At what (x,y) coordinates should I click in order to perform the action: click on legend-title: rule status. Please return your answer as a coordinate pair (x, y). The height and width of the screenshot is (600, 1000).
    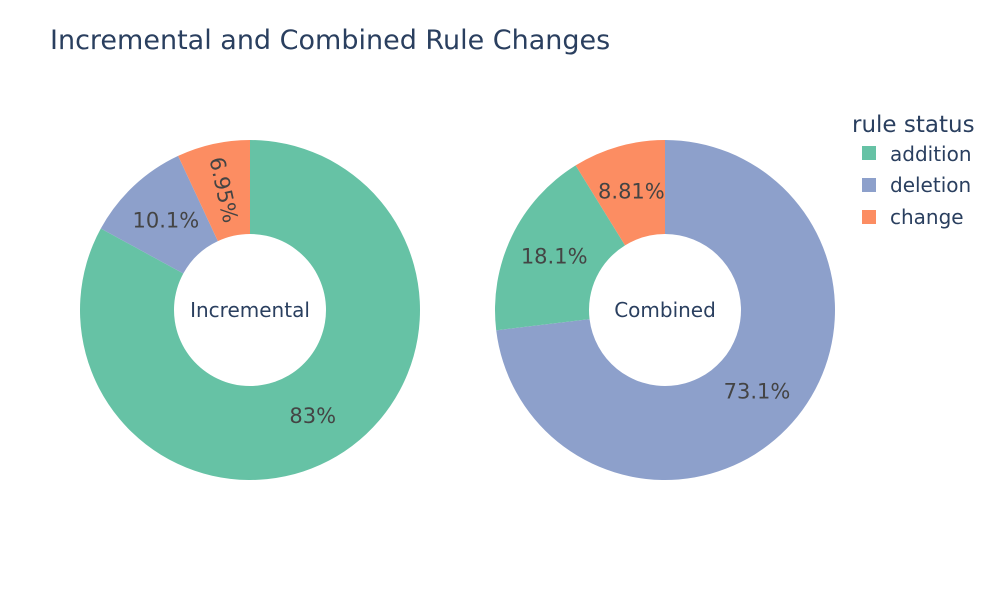
    Looking at the image, I should click on (913, 125).